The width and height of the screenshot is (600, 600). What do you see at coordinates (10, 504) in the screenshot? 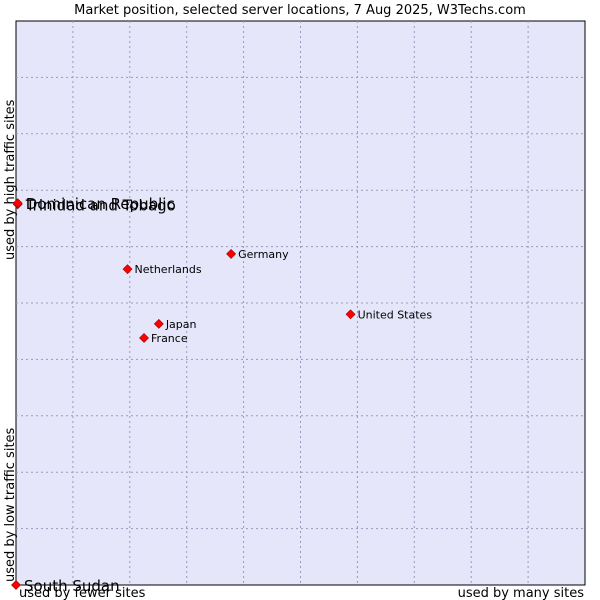
I see `y-axis-label-low: used by low traffic sites` at bounding box center [10, 504].